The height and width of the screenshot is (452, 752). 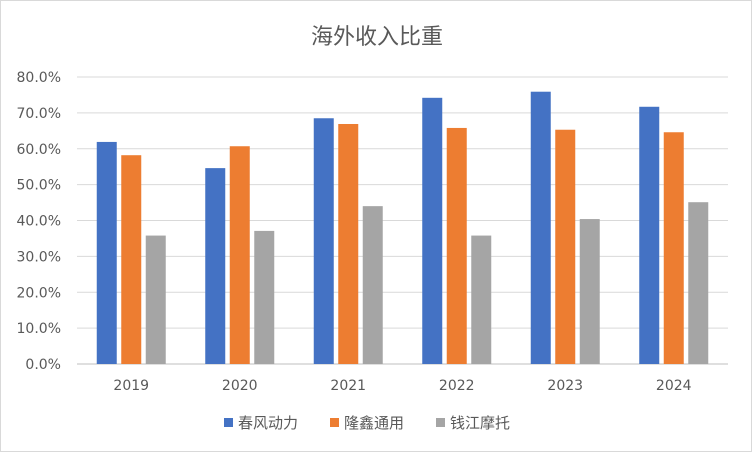 I want to click on y-tick-label: 10.0%, so click(x=39, y=329).